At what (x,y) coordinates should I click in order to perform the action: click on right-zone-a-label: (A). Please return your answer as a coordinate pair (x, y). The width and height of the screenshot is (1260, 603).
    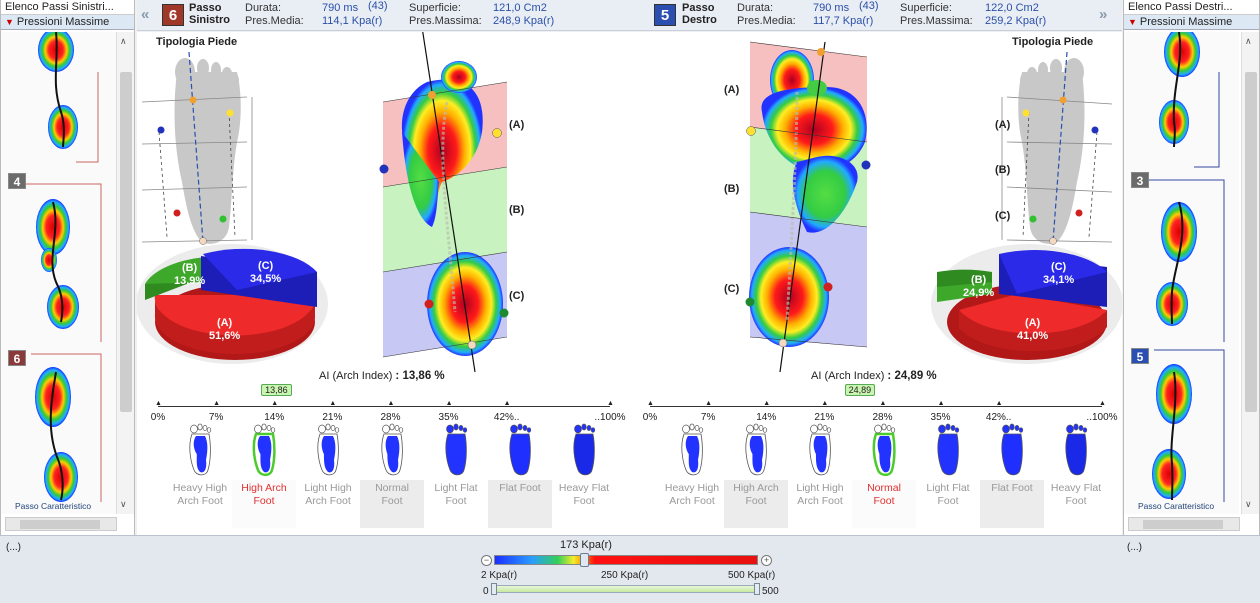
    Looking at the image, I should click on (732, 90).